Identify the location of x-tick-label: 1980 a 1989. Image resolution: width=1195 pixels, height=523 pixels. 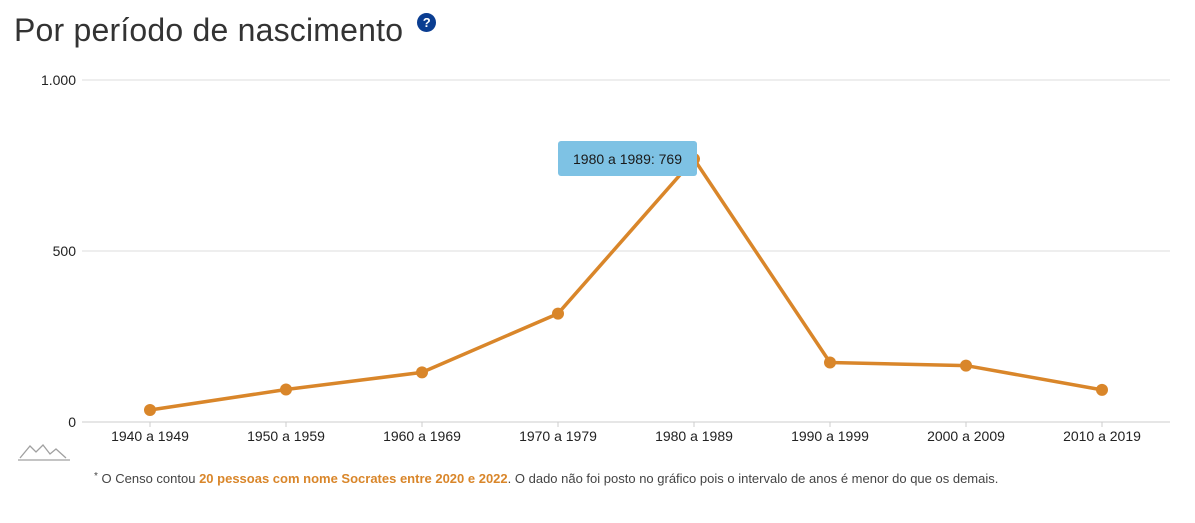
(694, 436).